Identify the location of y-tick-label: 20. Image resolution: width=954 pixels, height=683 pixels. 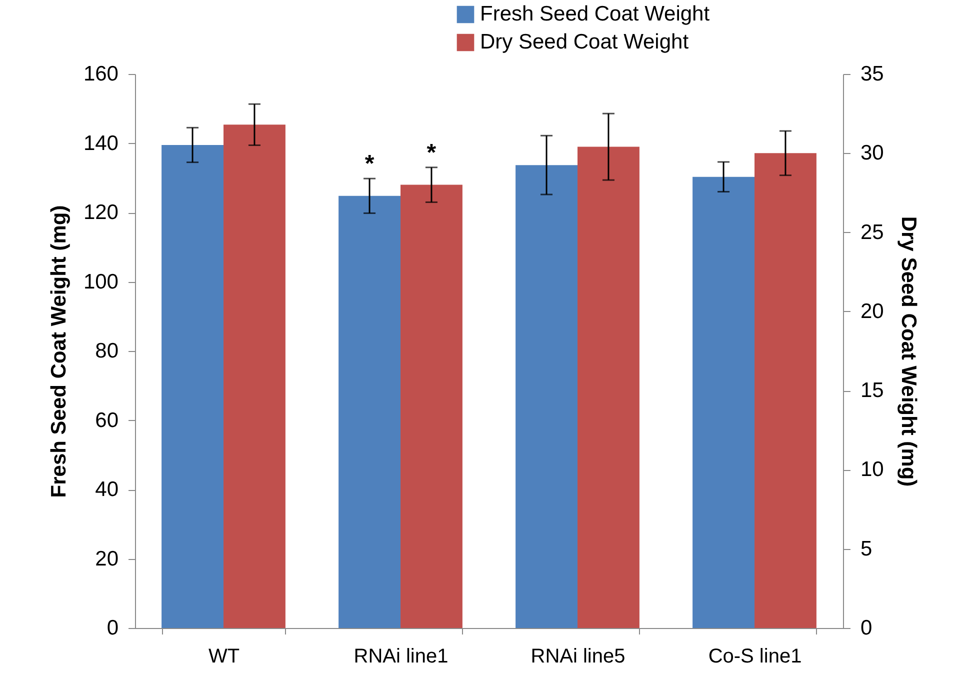
(106, 558).